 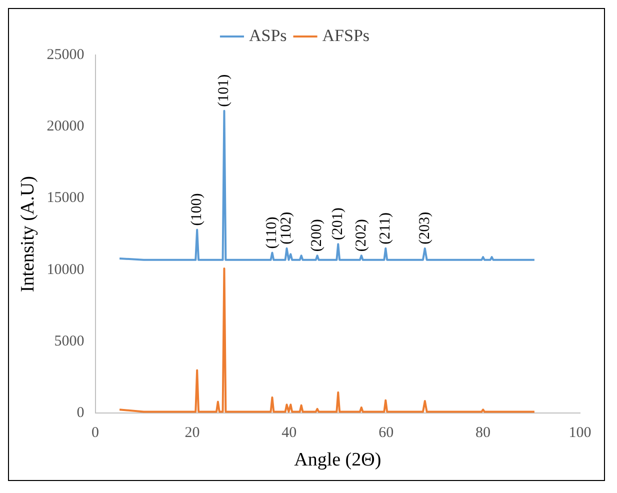 I want to click on annotation: (102), so click(x=286, y=228).